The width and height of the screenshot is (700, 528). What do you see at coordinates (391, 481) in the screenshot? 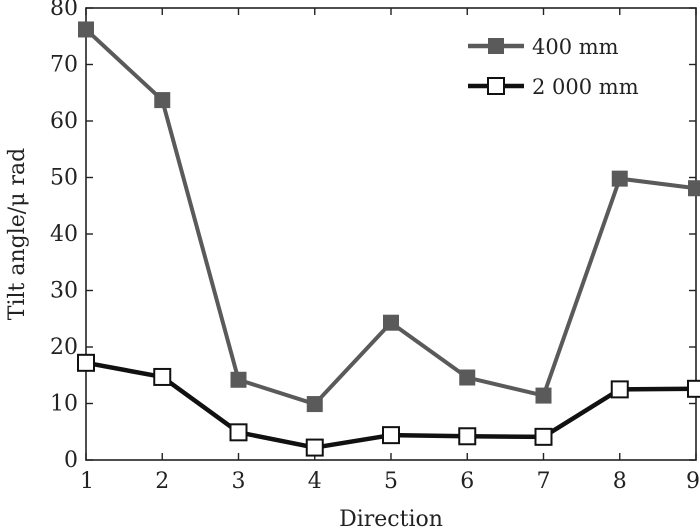
I see `x-tick-label: 5` at bounding box center [391, 481].